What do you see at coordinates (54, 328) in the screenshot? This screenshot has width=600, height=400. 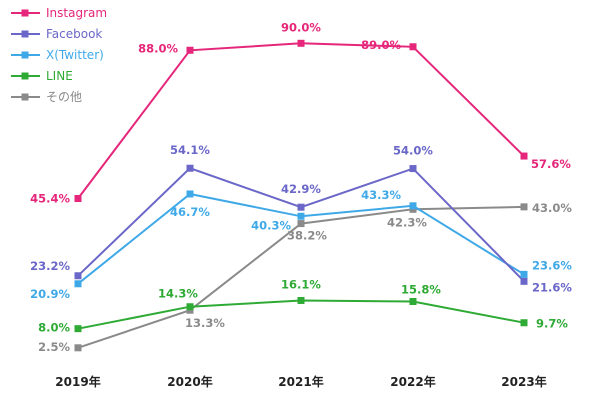 I see `data-label-line: 8.0%` at bounding box center [54, 328].